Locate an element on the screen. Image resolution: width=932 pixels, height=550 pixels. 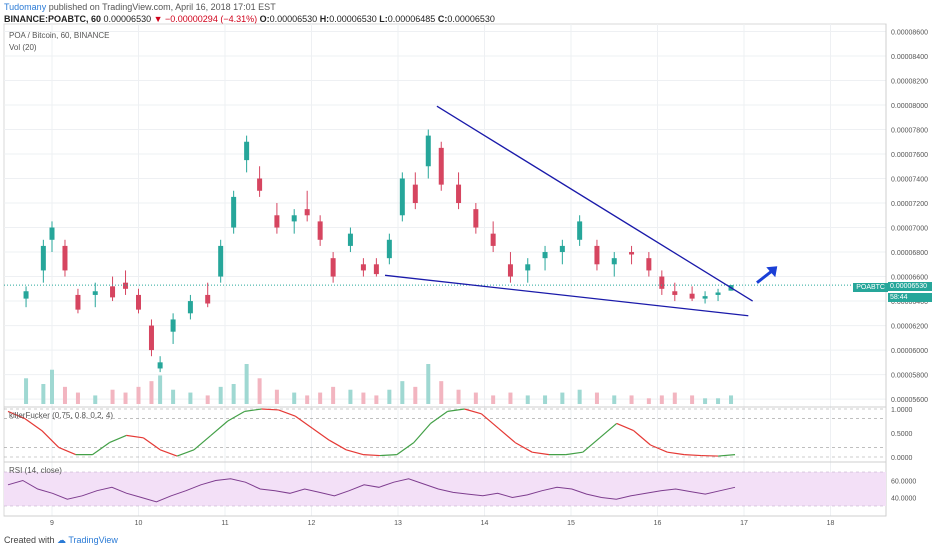
oscillator-tick-label: 1.0000 is located at coordinates (902, 410).